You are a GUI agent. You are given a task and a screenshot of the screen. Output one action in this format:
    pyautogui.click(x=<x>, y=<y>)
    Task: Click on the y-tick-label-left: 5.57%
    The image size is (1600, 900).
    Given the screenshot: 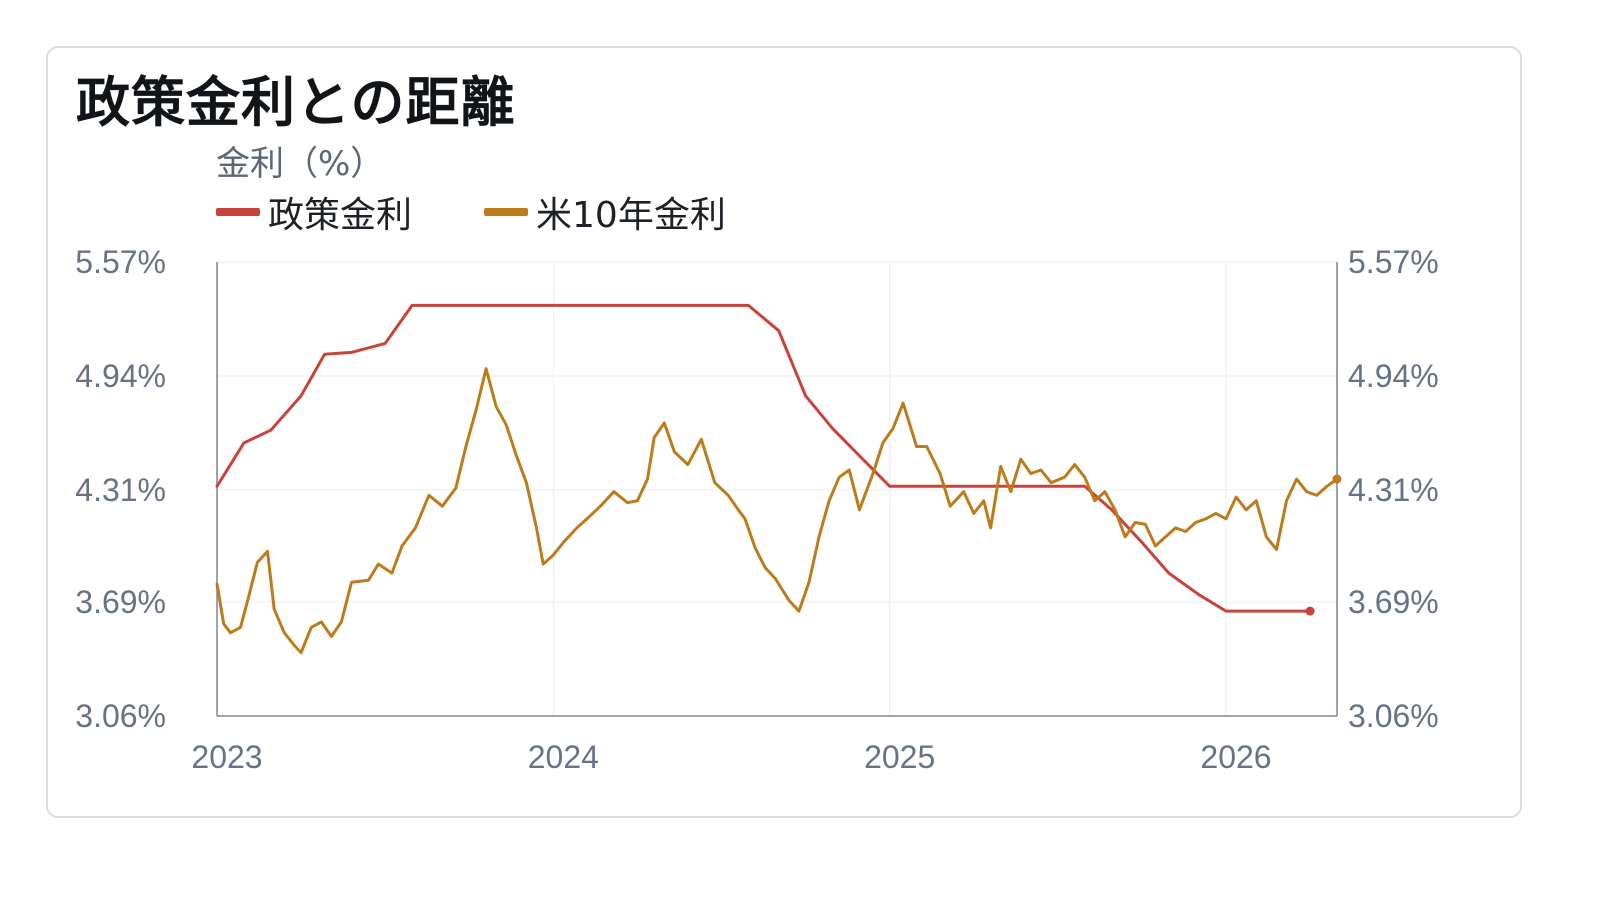 What is the action you would take?
    pyautogui.click(x=120, y=262)
    